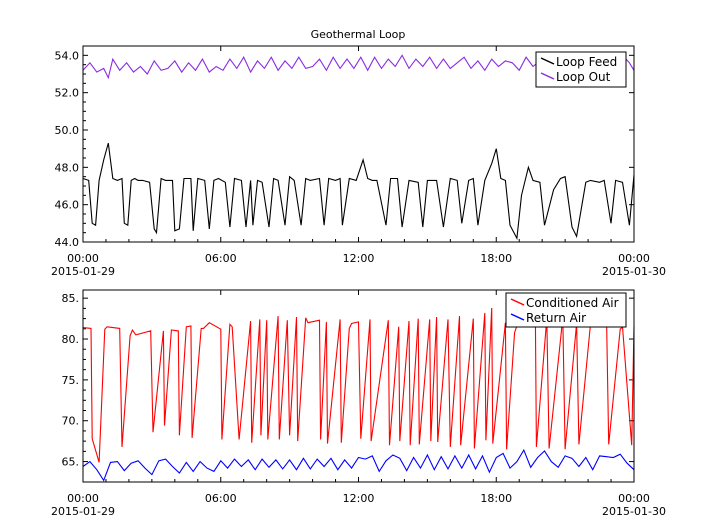 This screenshot has width=718, height=532. What do you see at coordinates (67, 55) in the screenshot?
I see `y-tick-label: 54.0` at bounding box center [67, 55].